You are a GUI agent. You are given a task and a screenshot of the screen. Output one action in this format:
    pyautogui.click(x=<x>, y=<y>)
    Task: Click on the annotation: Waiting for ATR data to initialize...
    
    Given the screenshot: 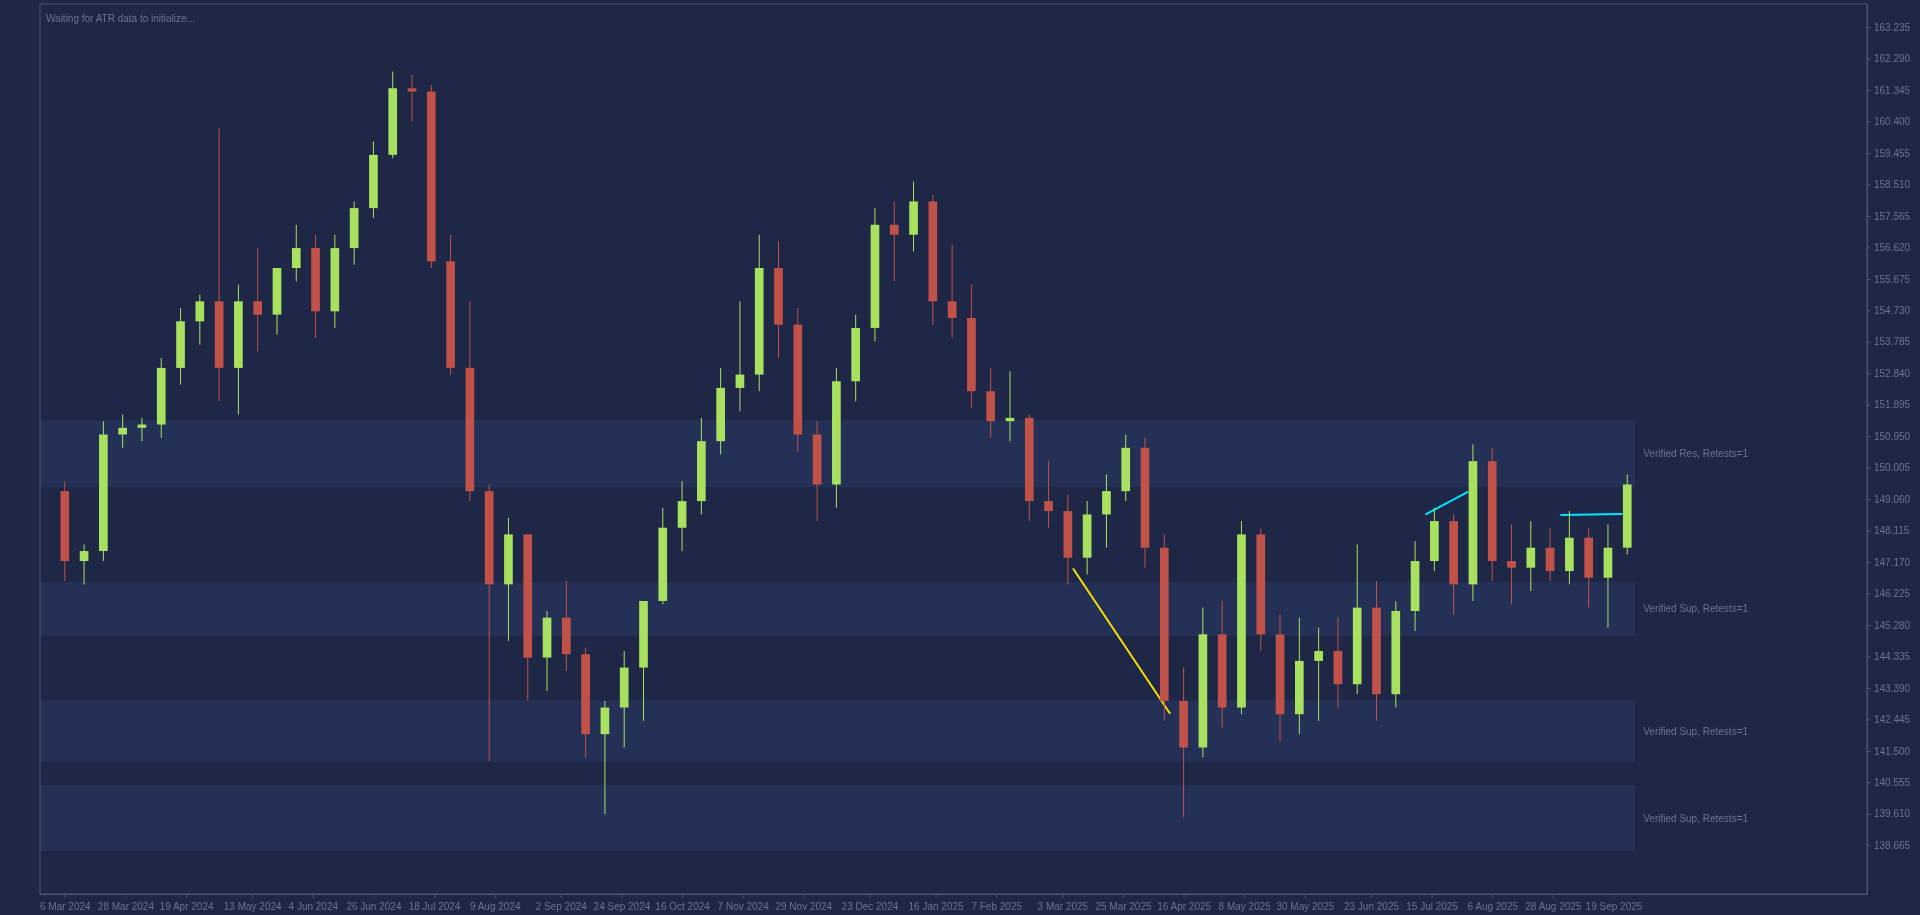 What is the action you would take?
    pyautogui.click(x=120, y=18)
    